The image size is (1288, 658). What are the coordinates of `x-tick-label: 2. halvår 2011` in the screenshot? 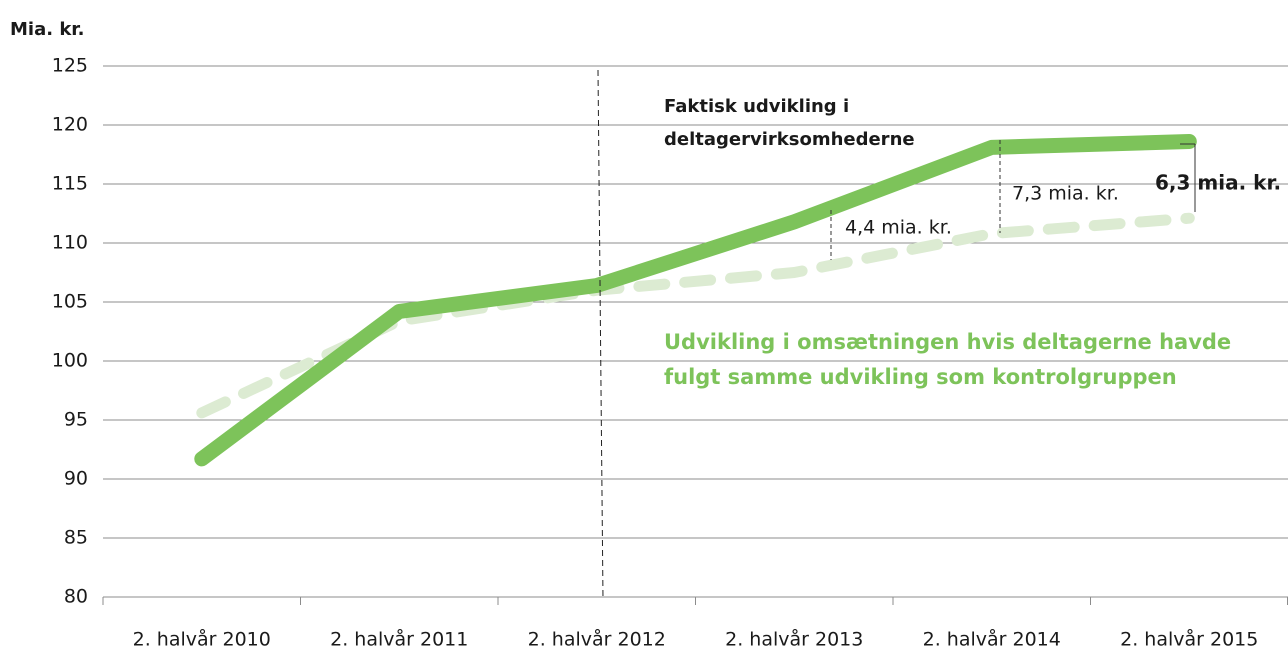 It's located at (399, 639).